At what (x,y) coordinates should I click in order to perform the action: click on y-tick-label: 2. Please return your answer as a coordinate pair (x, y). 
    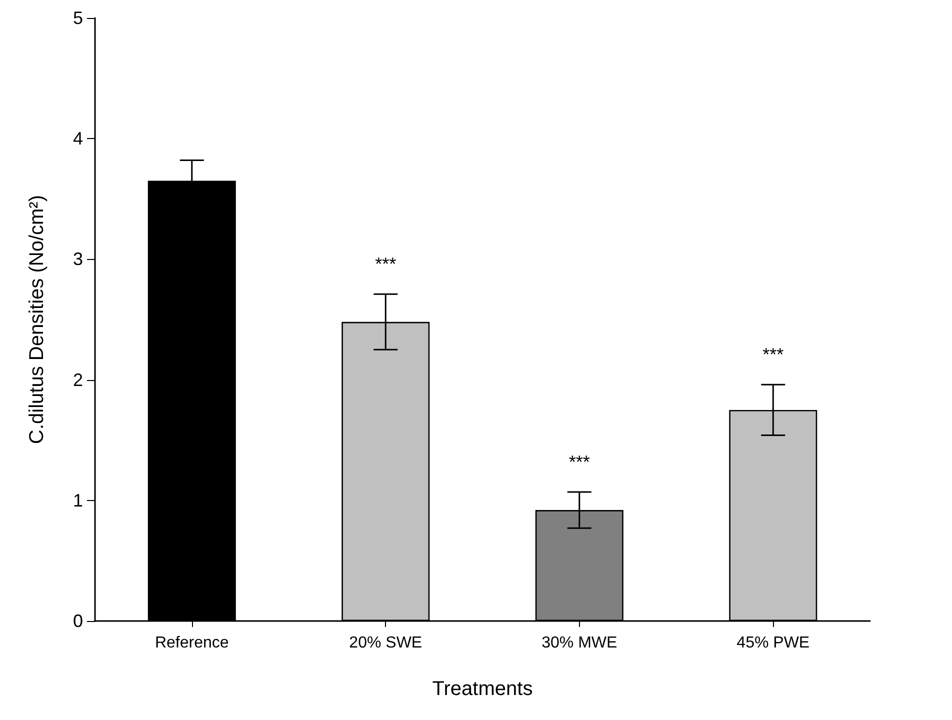
    Looking at the image, I should click on (77, 380).